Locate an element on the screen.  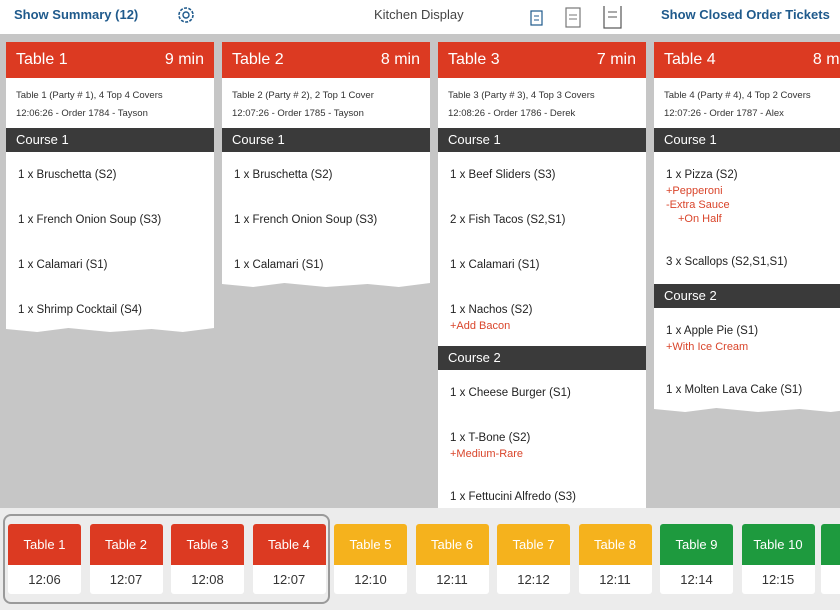
item-text: 2 x Fish Tacos (S2,S1) is located at coordinates (508, 220).